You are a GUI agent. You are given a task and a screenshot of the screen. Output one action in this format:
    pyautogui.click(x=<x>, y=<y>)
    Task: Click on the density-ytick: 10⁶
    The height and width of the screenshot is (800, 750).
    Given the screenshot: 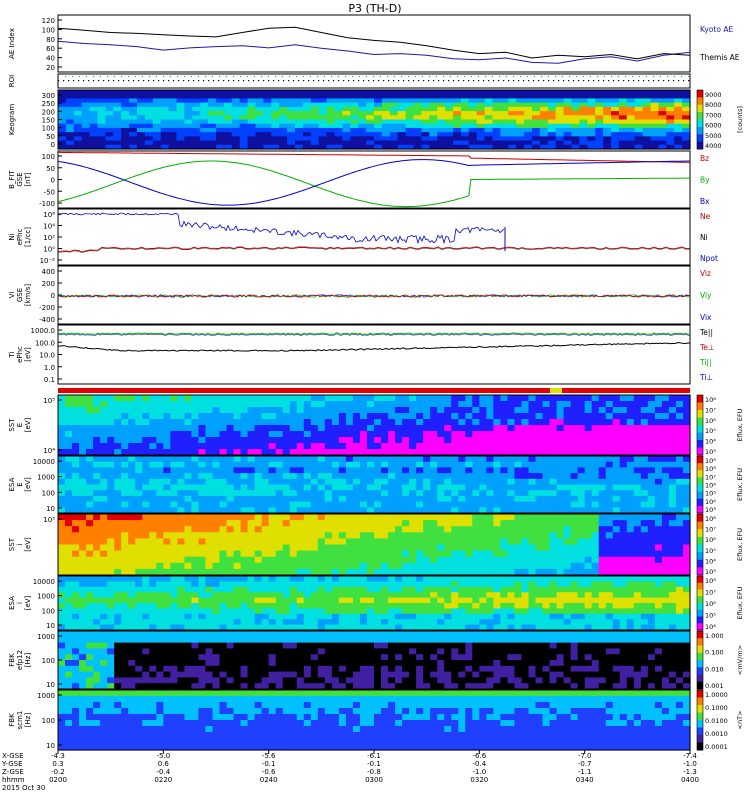 What is the action you would take?
    pyautogui.click(x=49, y=215)
    